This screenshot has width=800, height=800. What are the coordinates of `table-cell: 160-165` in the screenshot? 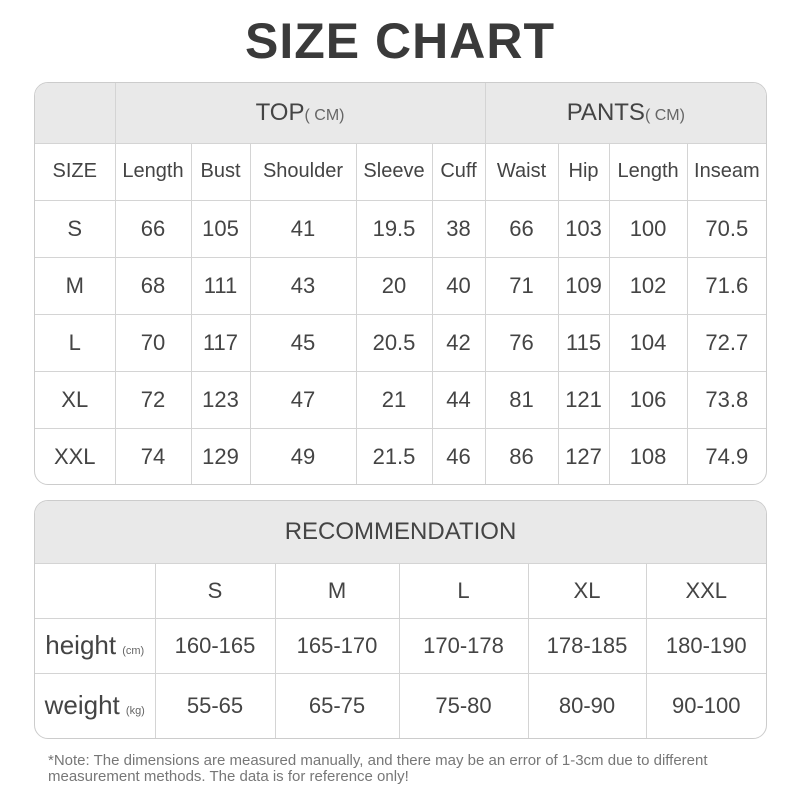 It's located at (215, 645).